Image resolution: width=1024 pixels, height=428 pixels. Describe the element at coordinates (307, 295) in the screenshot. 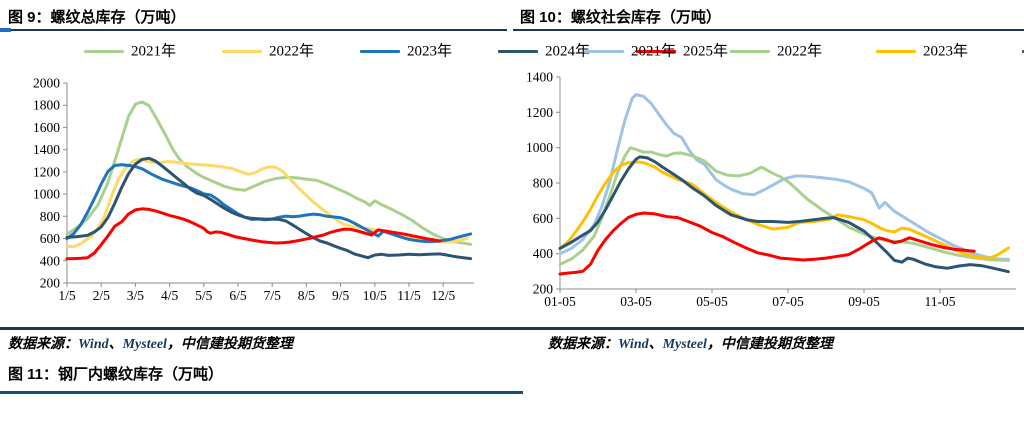

I see `axis-tick-label: 8/5` at that location.